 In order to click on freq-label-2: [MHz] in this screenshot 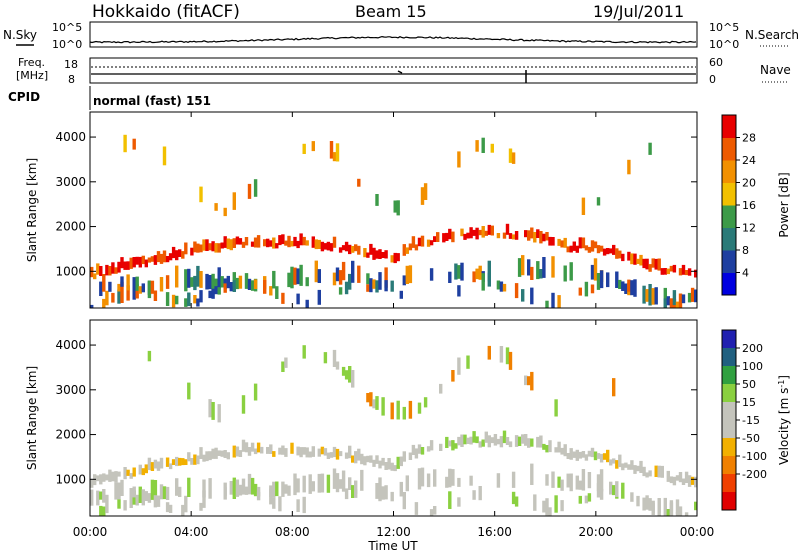, I will do `click(32, 75)`.